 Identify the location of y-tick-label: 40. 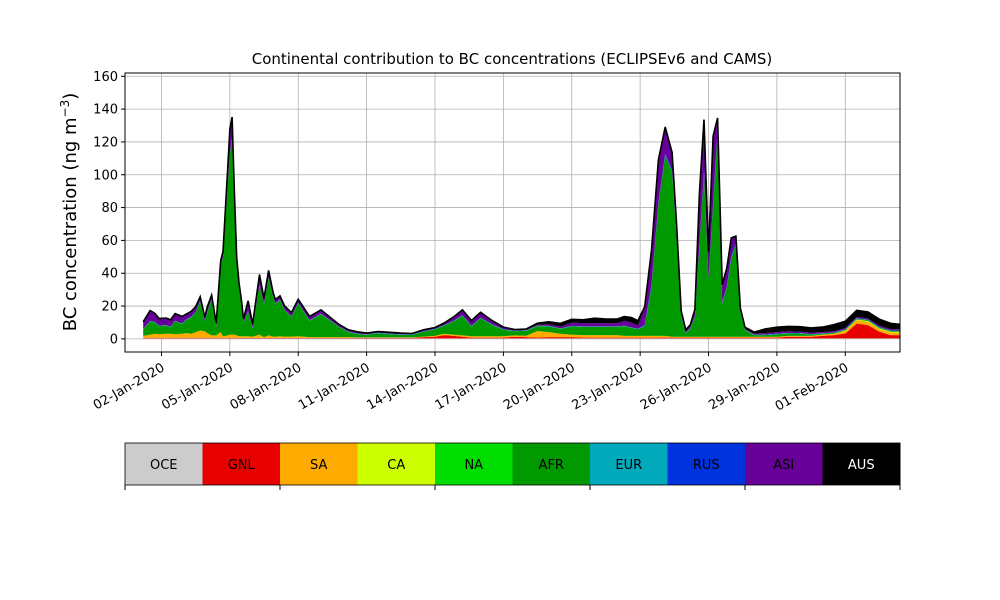
(109, 274).